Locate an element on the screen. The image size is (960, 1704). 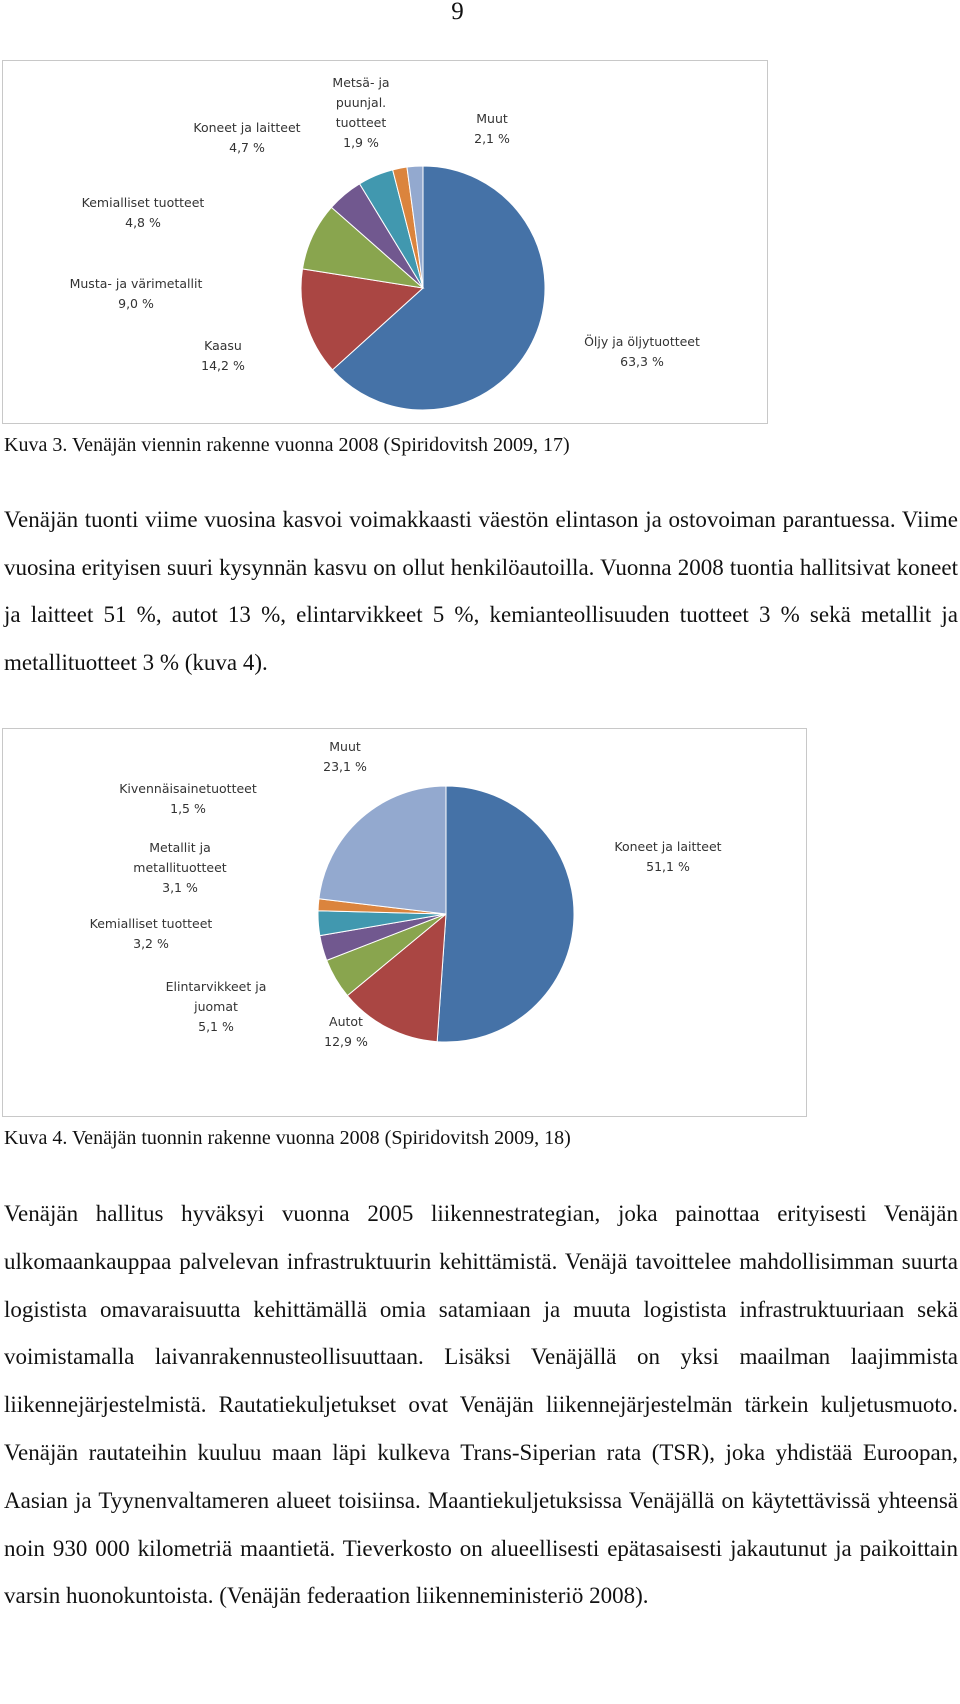
slice-label: Kaasu 14,2 % is located at coordinates (223, 356).